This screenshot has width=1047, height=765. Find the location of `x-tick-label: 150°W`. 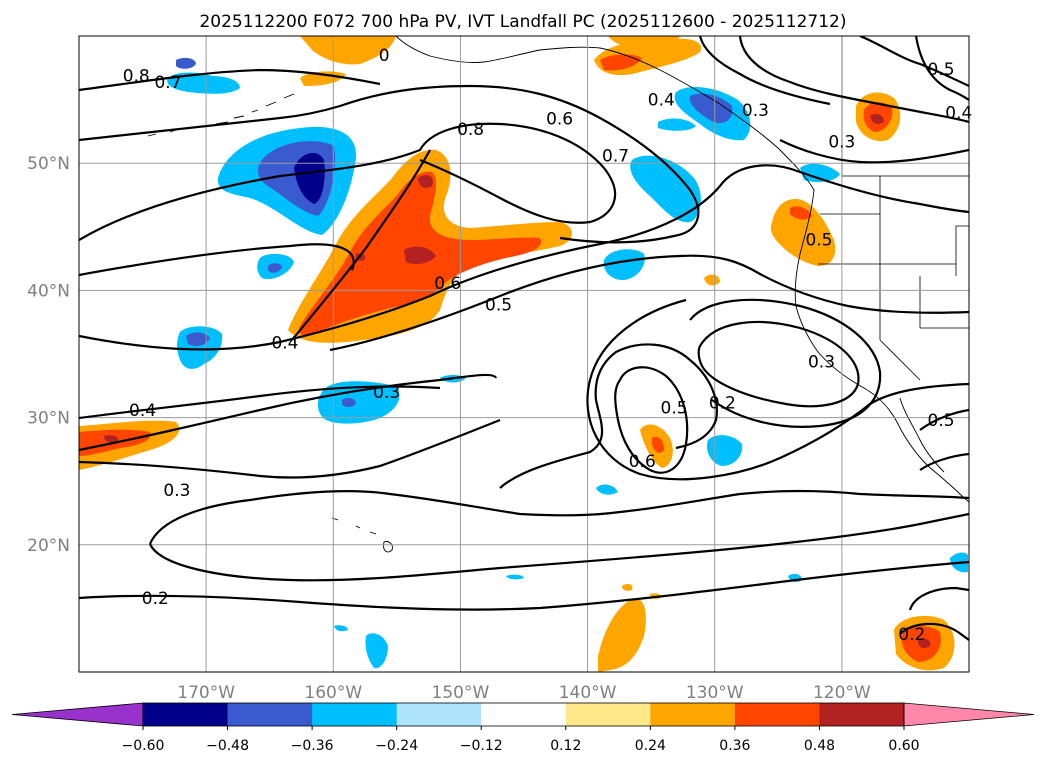

x-tick-label: 150°W is located at coordinates (461, 693).